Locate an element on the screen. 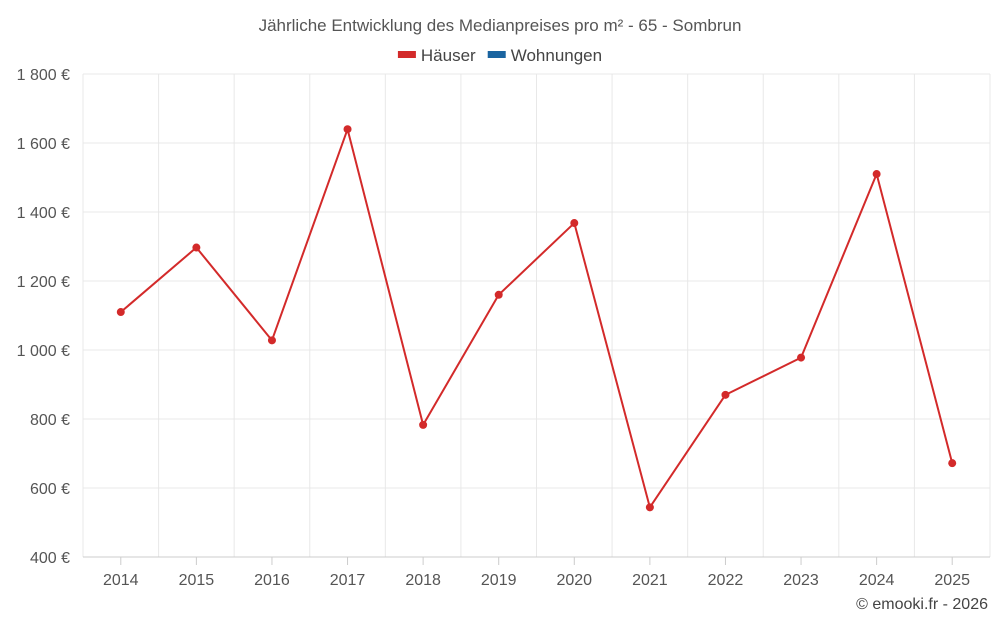 Image resolution: width=1000 pixels, height=625 pixels. y-tick-label: 1 200 € is located at coordinates (43, 282).